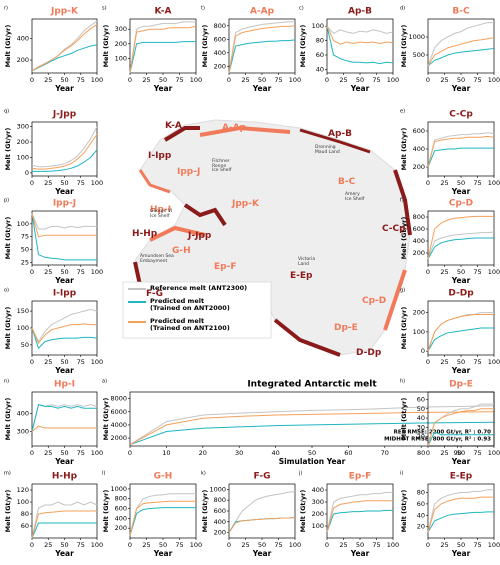  Describe the element at coordinates (118, 412) in the screenshot. I see `y-tick-label: 6000` at that location.